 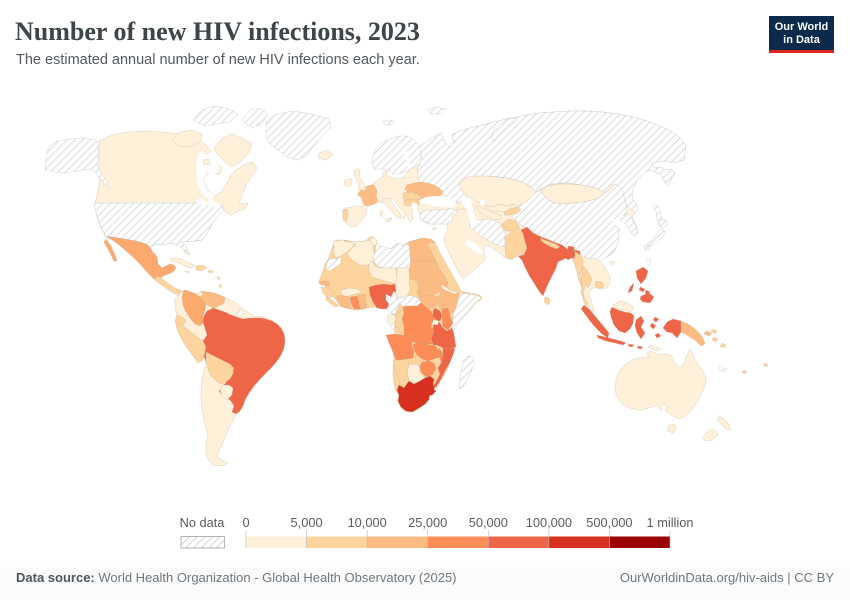 I want to click on svg-text: 50,000, so click(x=488, y=522).